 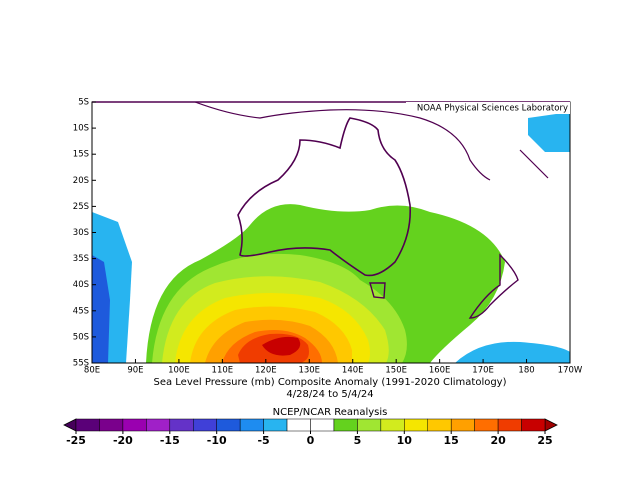 What do you see at coordinates (498, 440) in the screenshot?
I see `colorbar-tick-label: 20` at bounding box center [498, 440].